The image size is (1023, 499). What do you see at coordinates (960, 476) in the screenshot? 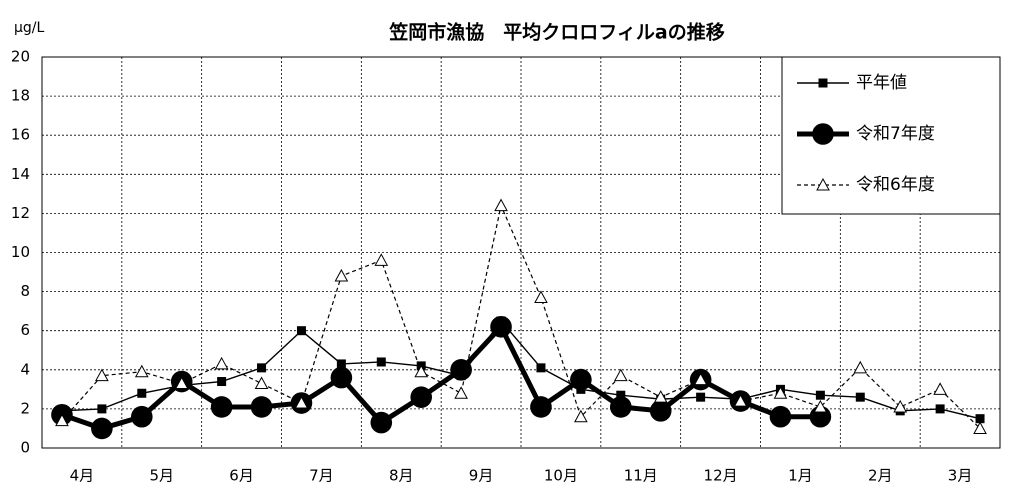
I see `x-tick-label: 3月` at bounding box center [960, 476].